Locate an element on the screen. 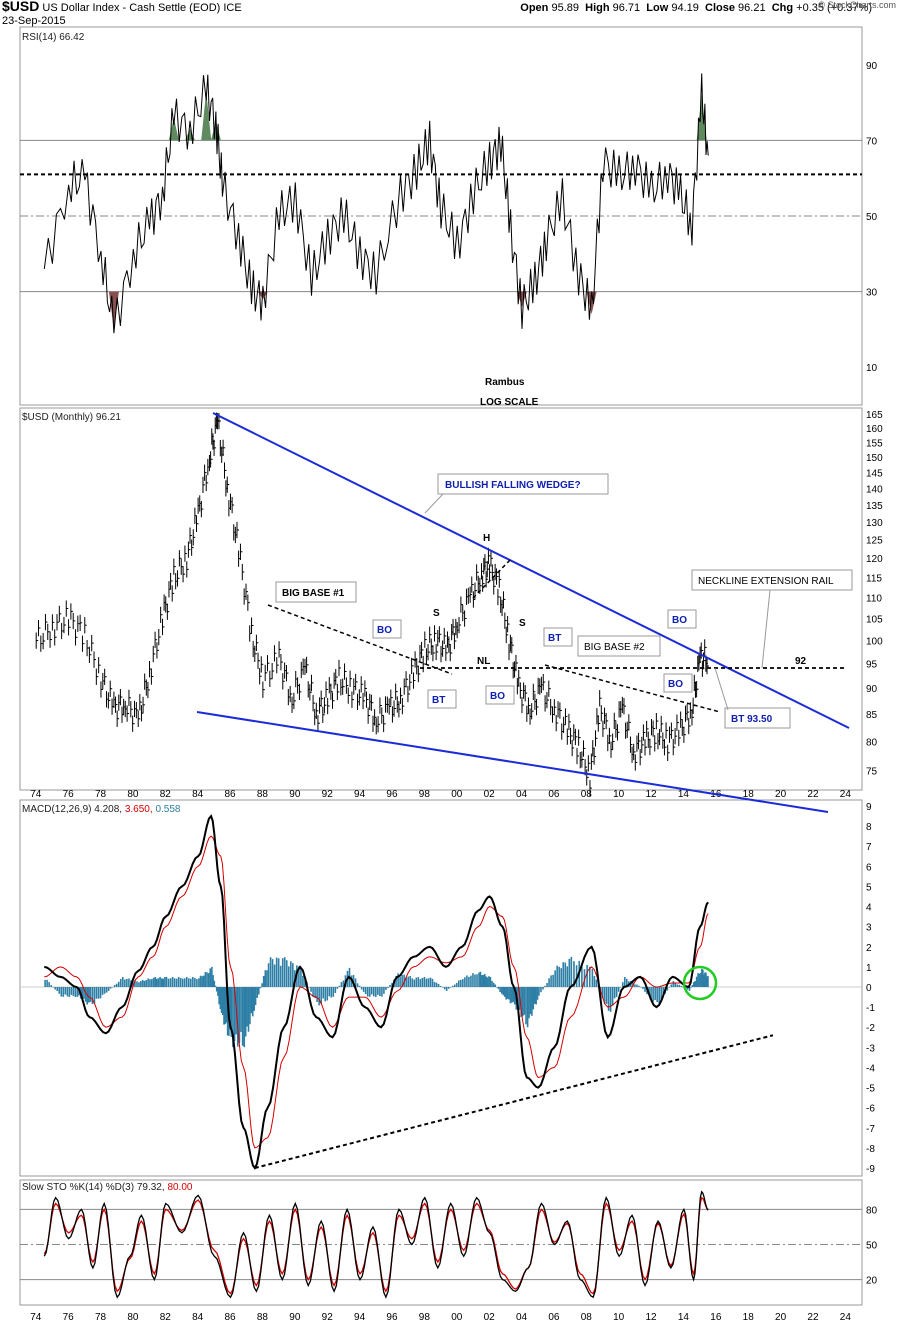 Image resolution: width=900 pixels, height=1326 pixels. rsi-line is located at coordinates (376, 203).